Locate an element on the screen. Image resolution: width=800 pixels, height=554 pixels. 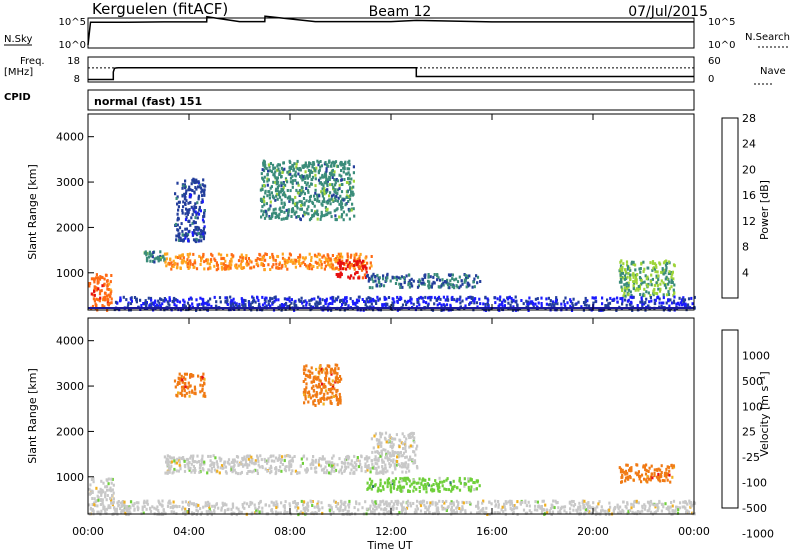
freq-label-line1: Freq. is located at coordinates (32, 61).